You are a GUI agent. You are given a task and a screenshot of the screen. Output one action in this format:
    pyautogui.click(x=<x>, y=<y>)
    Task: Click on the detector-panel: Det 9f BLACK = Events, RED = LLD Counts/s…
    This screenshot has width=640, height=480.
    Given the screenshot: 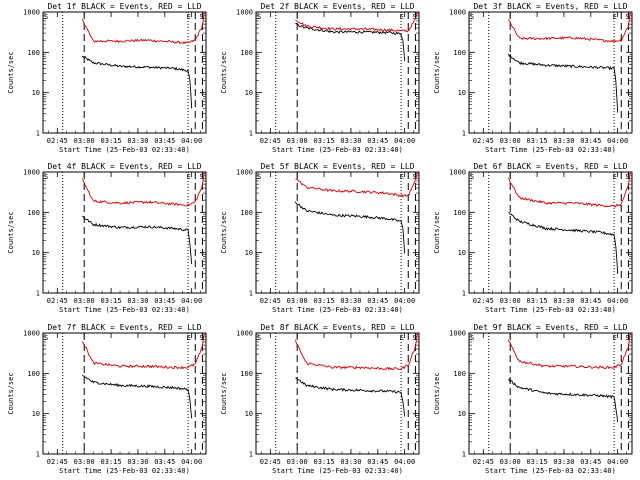 What is the action you would take?
    pyautogui.click(x=533, y=399)
    